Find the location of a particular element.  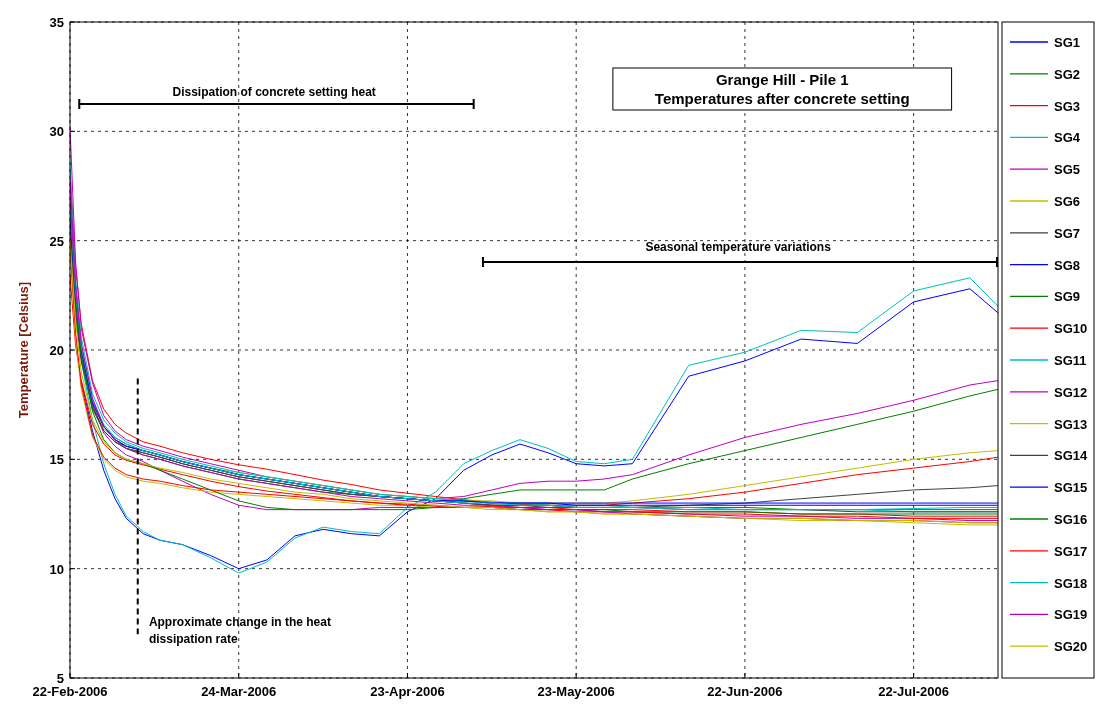

y-tick-label: 35 is located at coordinates (56, 22).